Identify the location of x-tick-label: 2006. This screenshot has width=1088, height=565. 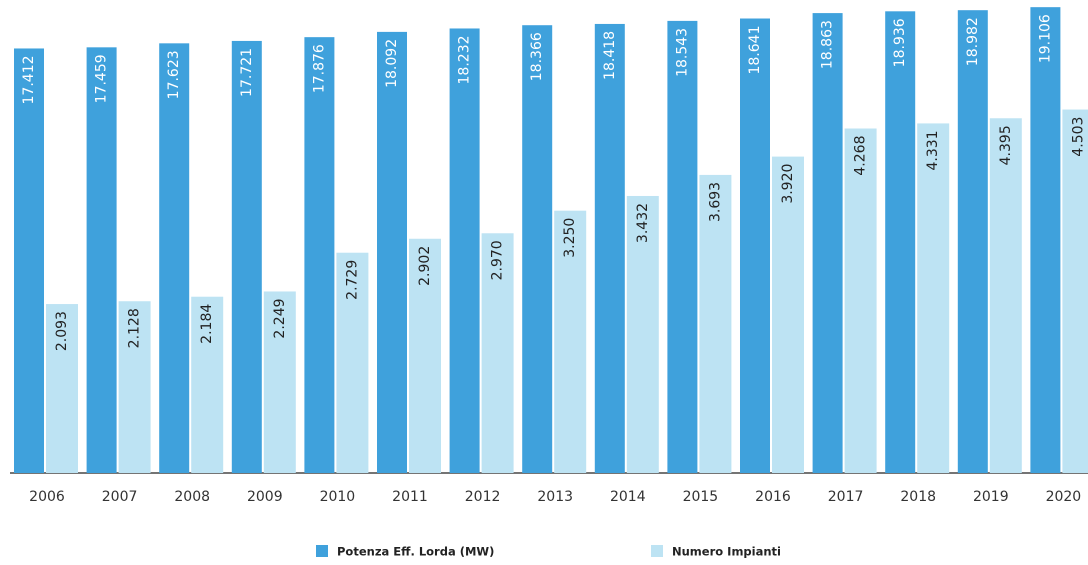
(47, 497).